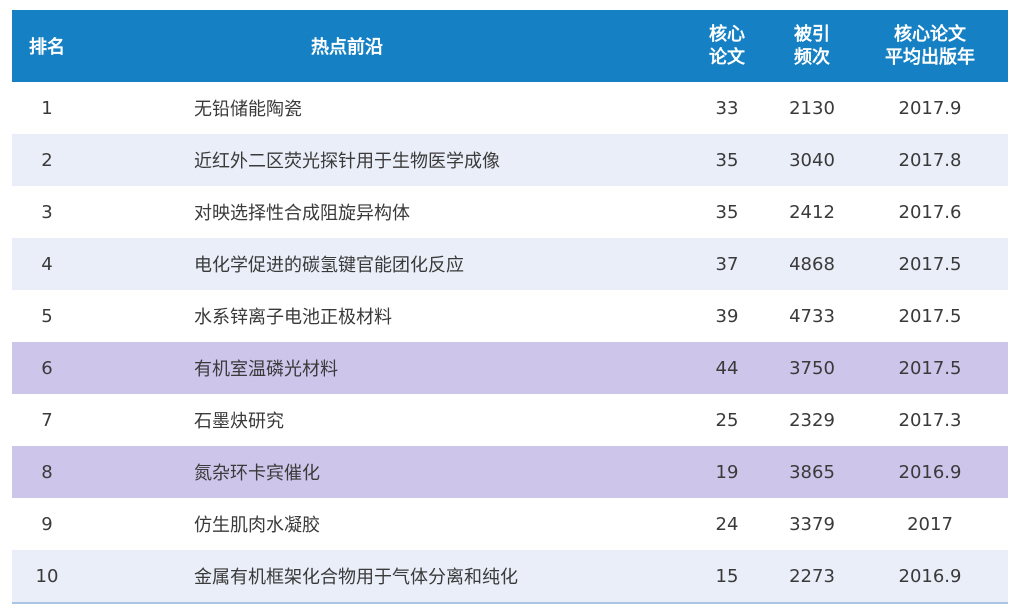 This screenshot has height=608, width=1017. Describe the element at coordinates (510, 212) in the screenshot. I see `table-row: 3 对映选择性合成阻旋异构体 35 2412 2017.6` at that location.